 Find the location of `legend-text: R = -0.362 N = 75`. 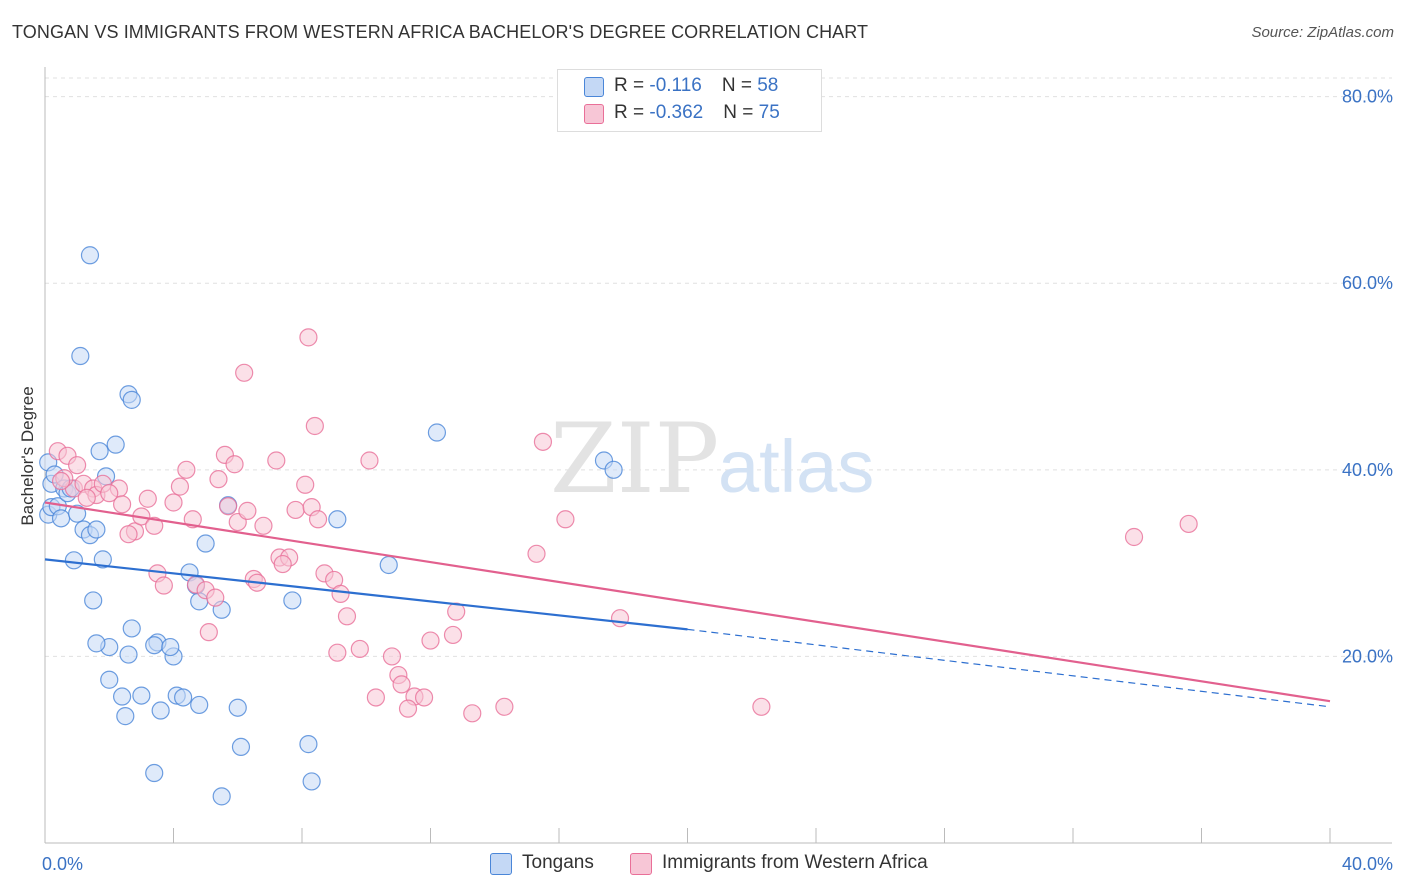

legend-text: R = -0.362 N = 75 is located at coordinates (697, 113).